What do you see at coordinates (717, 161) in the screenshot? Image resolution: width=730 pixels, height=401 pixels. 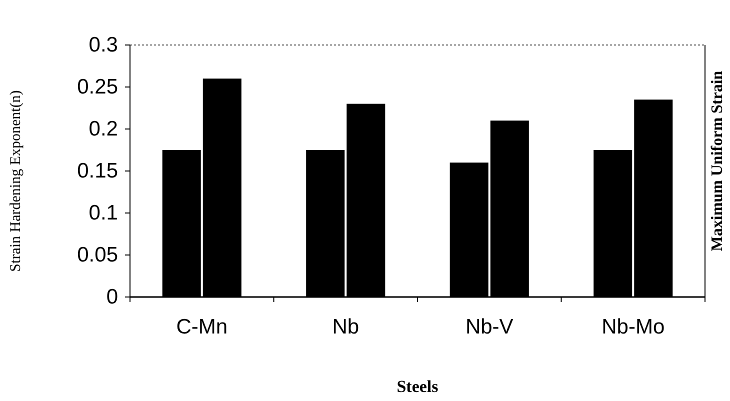 I see `y2-axis-title: Maximum Uniform Strain` at bounding box center [717, 161].